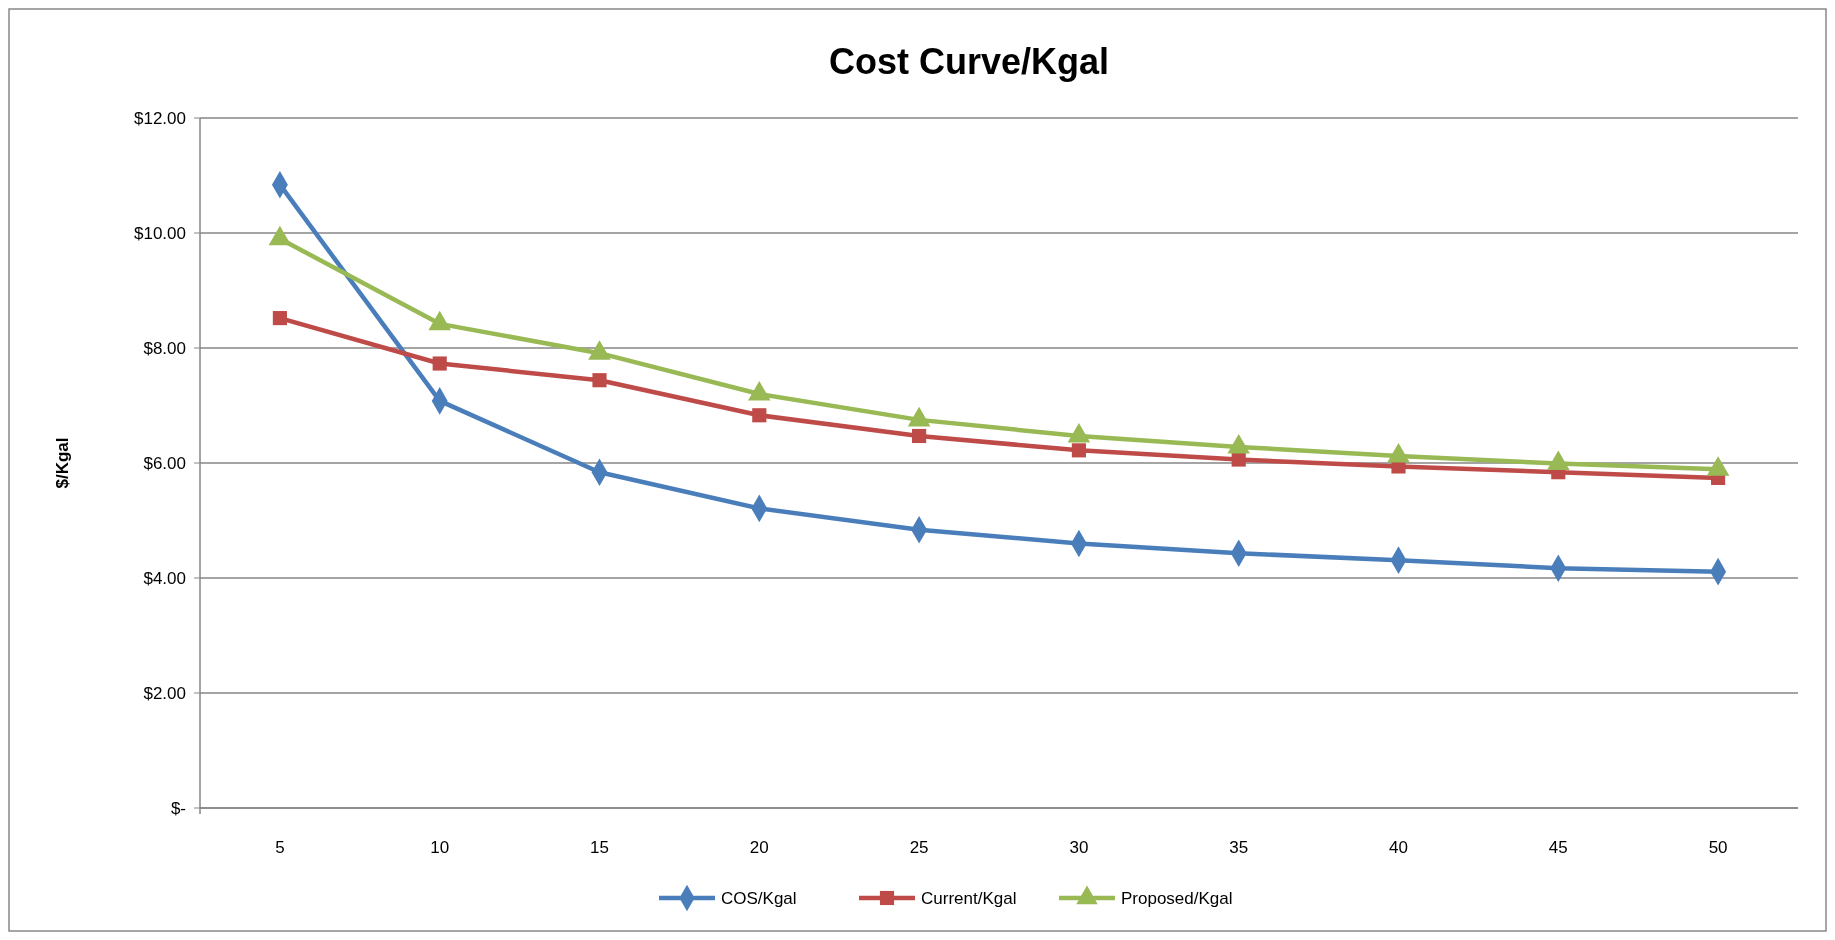 This screenshot has height=940, width=1835. Describe the element at coordinates (440, 847) in the screenshot. I see `x-tick-label: 10` at that location.